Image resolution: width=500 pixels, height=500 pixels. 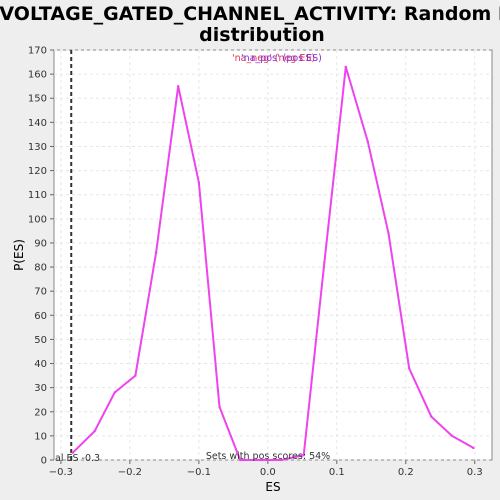 What do you see at coordinates (199, 472) in the screenshot?
I see `x-tick-label: −0.1` at bounding box center [199, 472].